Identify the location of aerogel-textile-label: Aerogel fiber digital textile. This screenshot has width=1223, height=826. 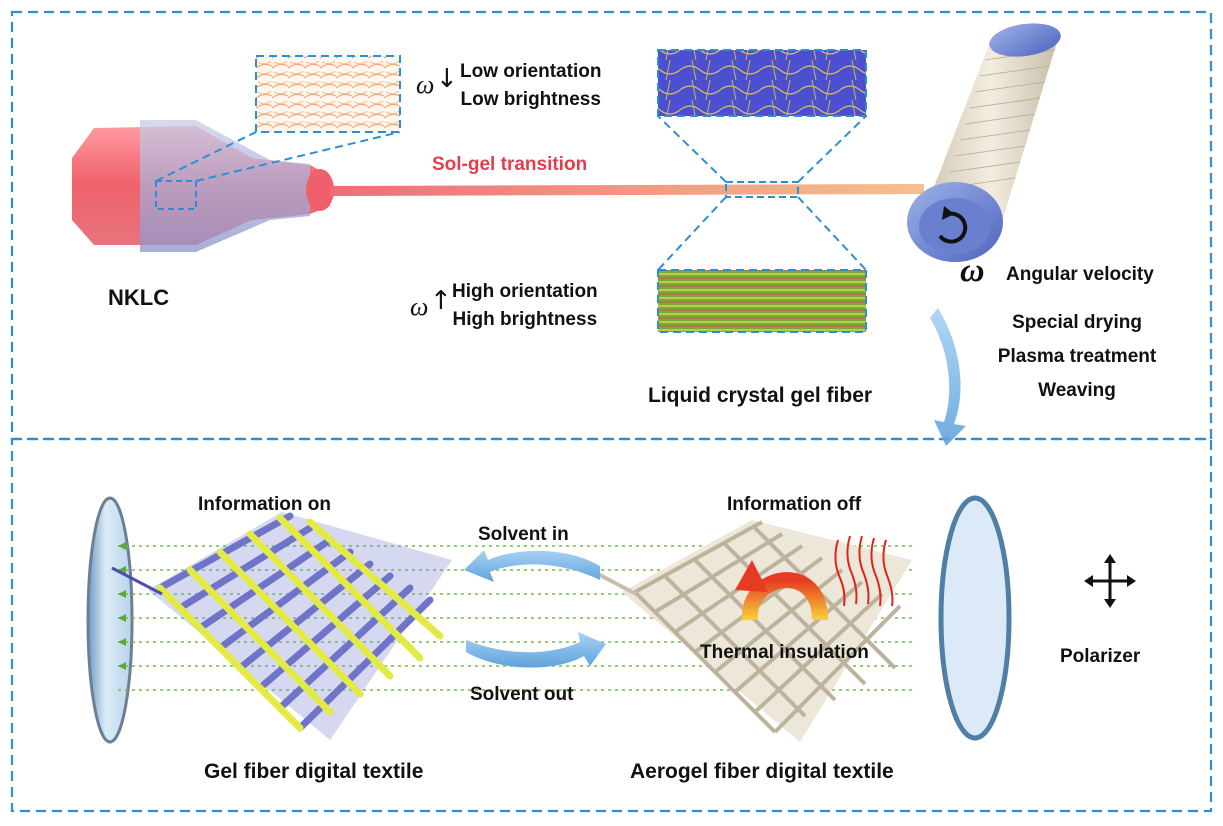
(762, 771).